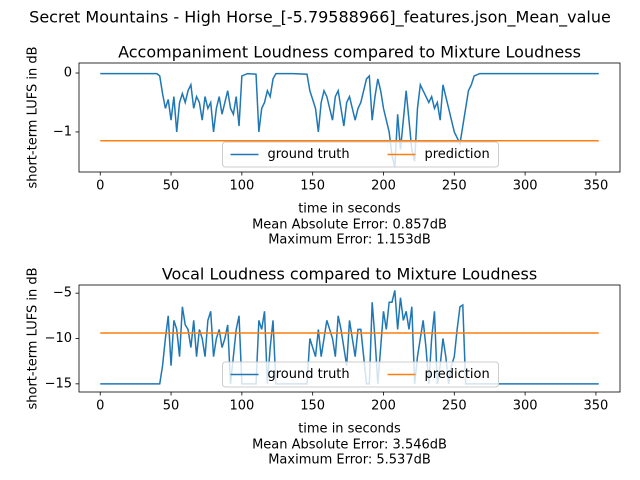 The height and width of the screenshot is (480, 640). What do you see at coordinates (349, 445) in the screenshot?
I see `annotation: Mean Absolute Error: 3.546dB` at bounding box center [349, 445].